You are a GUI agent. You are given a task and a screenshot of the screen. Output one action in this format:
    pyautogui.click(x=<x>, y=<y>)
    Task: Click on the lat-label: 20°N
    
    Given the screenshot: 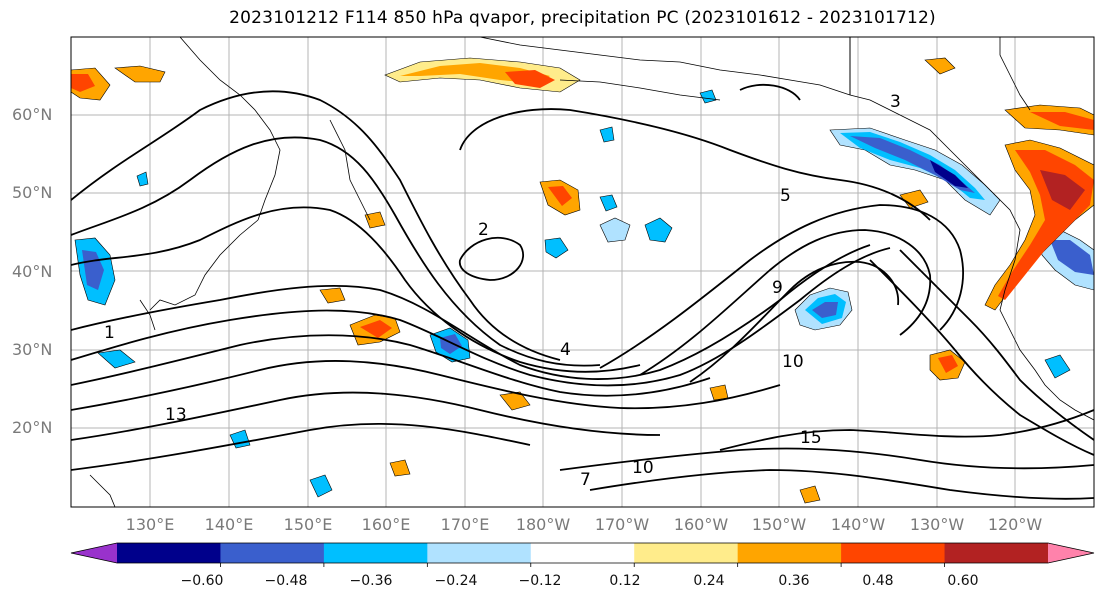 What is the action you would take?
    pyautogui.click(x=32, y=427)
    